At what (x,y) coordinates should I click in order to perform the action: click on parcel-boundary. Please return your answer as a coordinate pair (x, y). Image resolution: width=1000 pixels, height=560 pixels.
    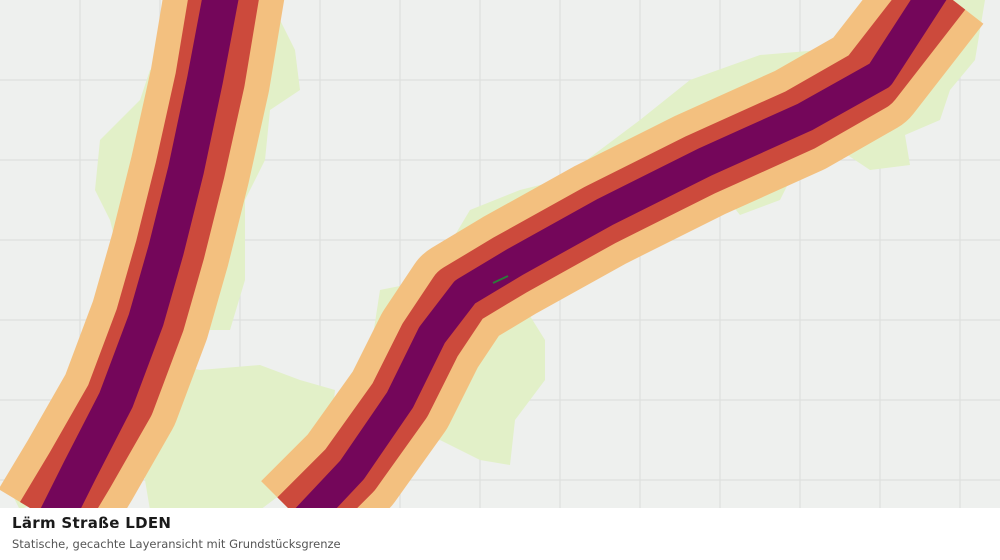
    Looking at the image, I should click on (500, 279).